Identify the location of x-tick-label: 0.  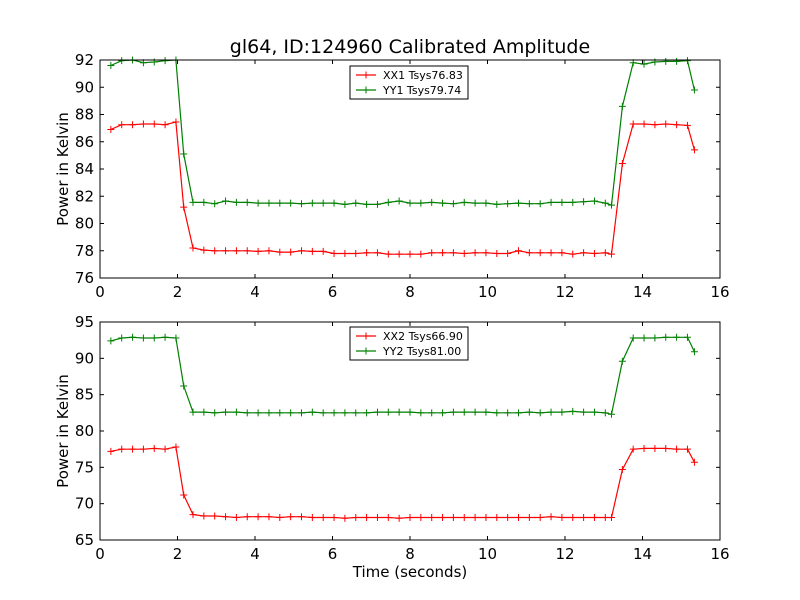
(100, 554).